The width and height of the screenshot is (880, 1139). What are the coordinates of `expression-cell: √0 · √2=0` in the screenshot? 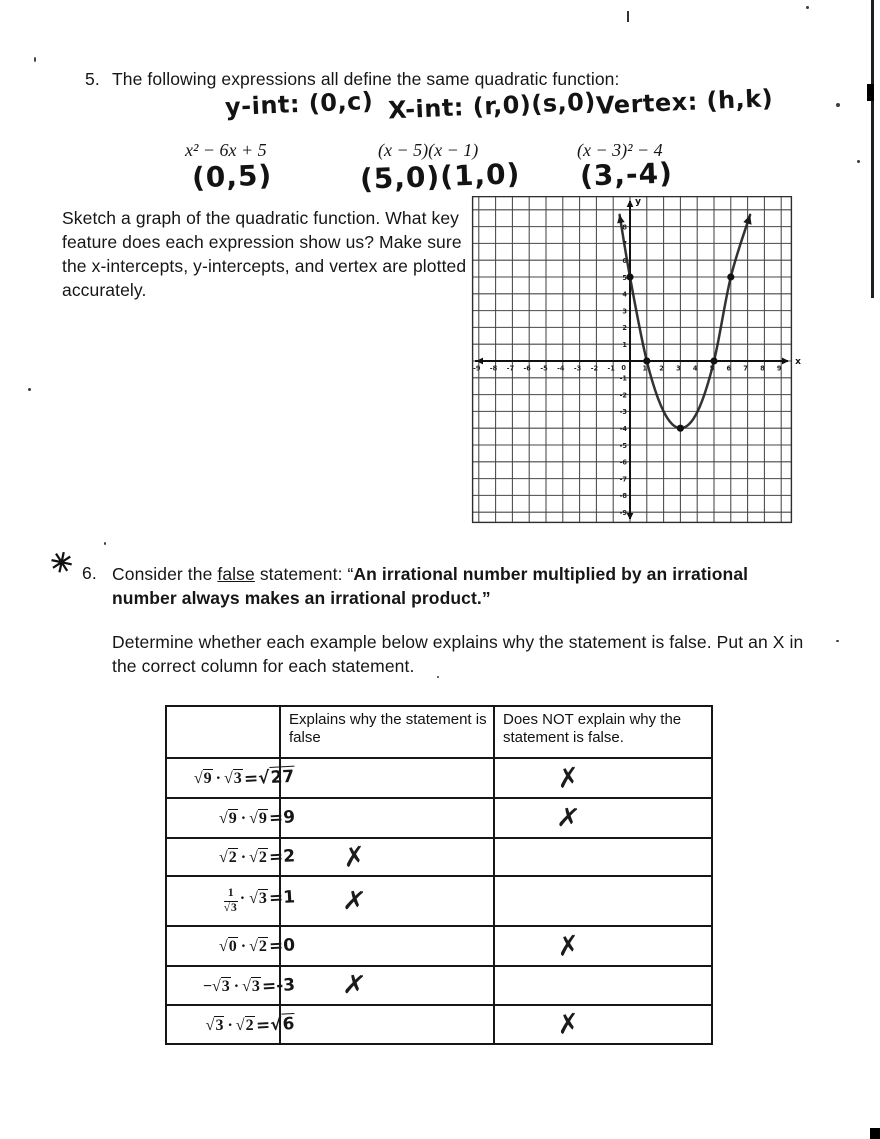 It's located at (230, 946).